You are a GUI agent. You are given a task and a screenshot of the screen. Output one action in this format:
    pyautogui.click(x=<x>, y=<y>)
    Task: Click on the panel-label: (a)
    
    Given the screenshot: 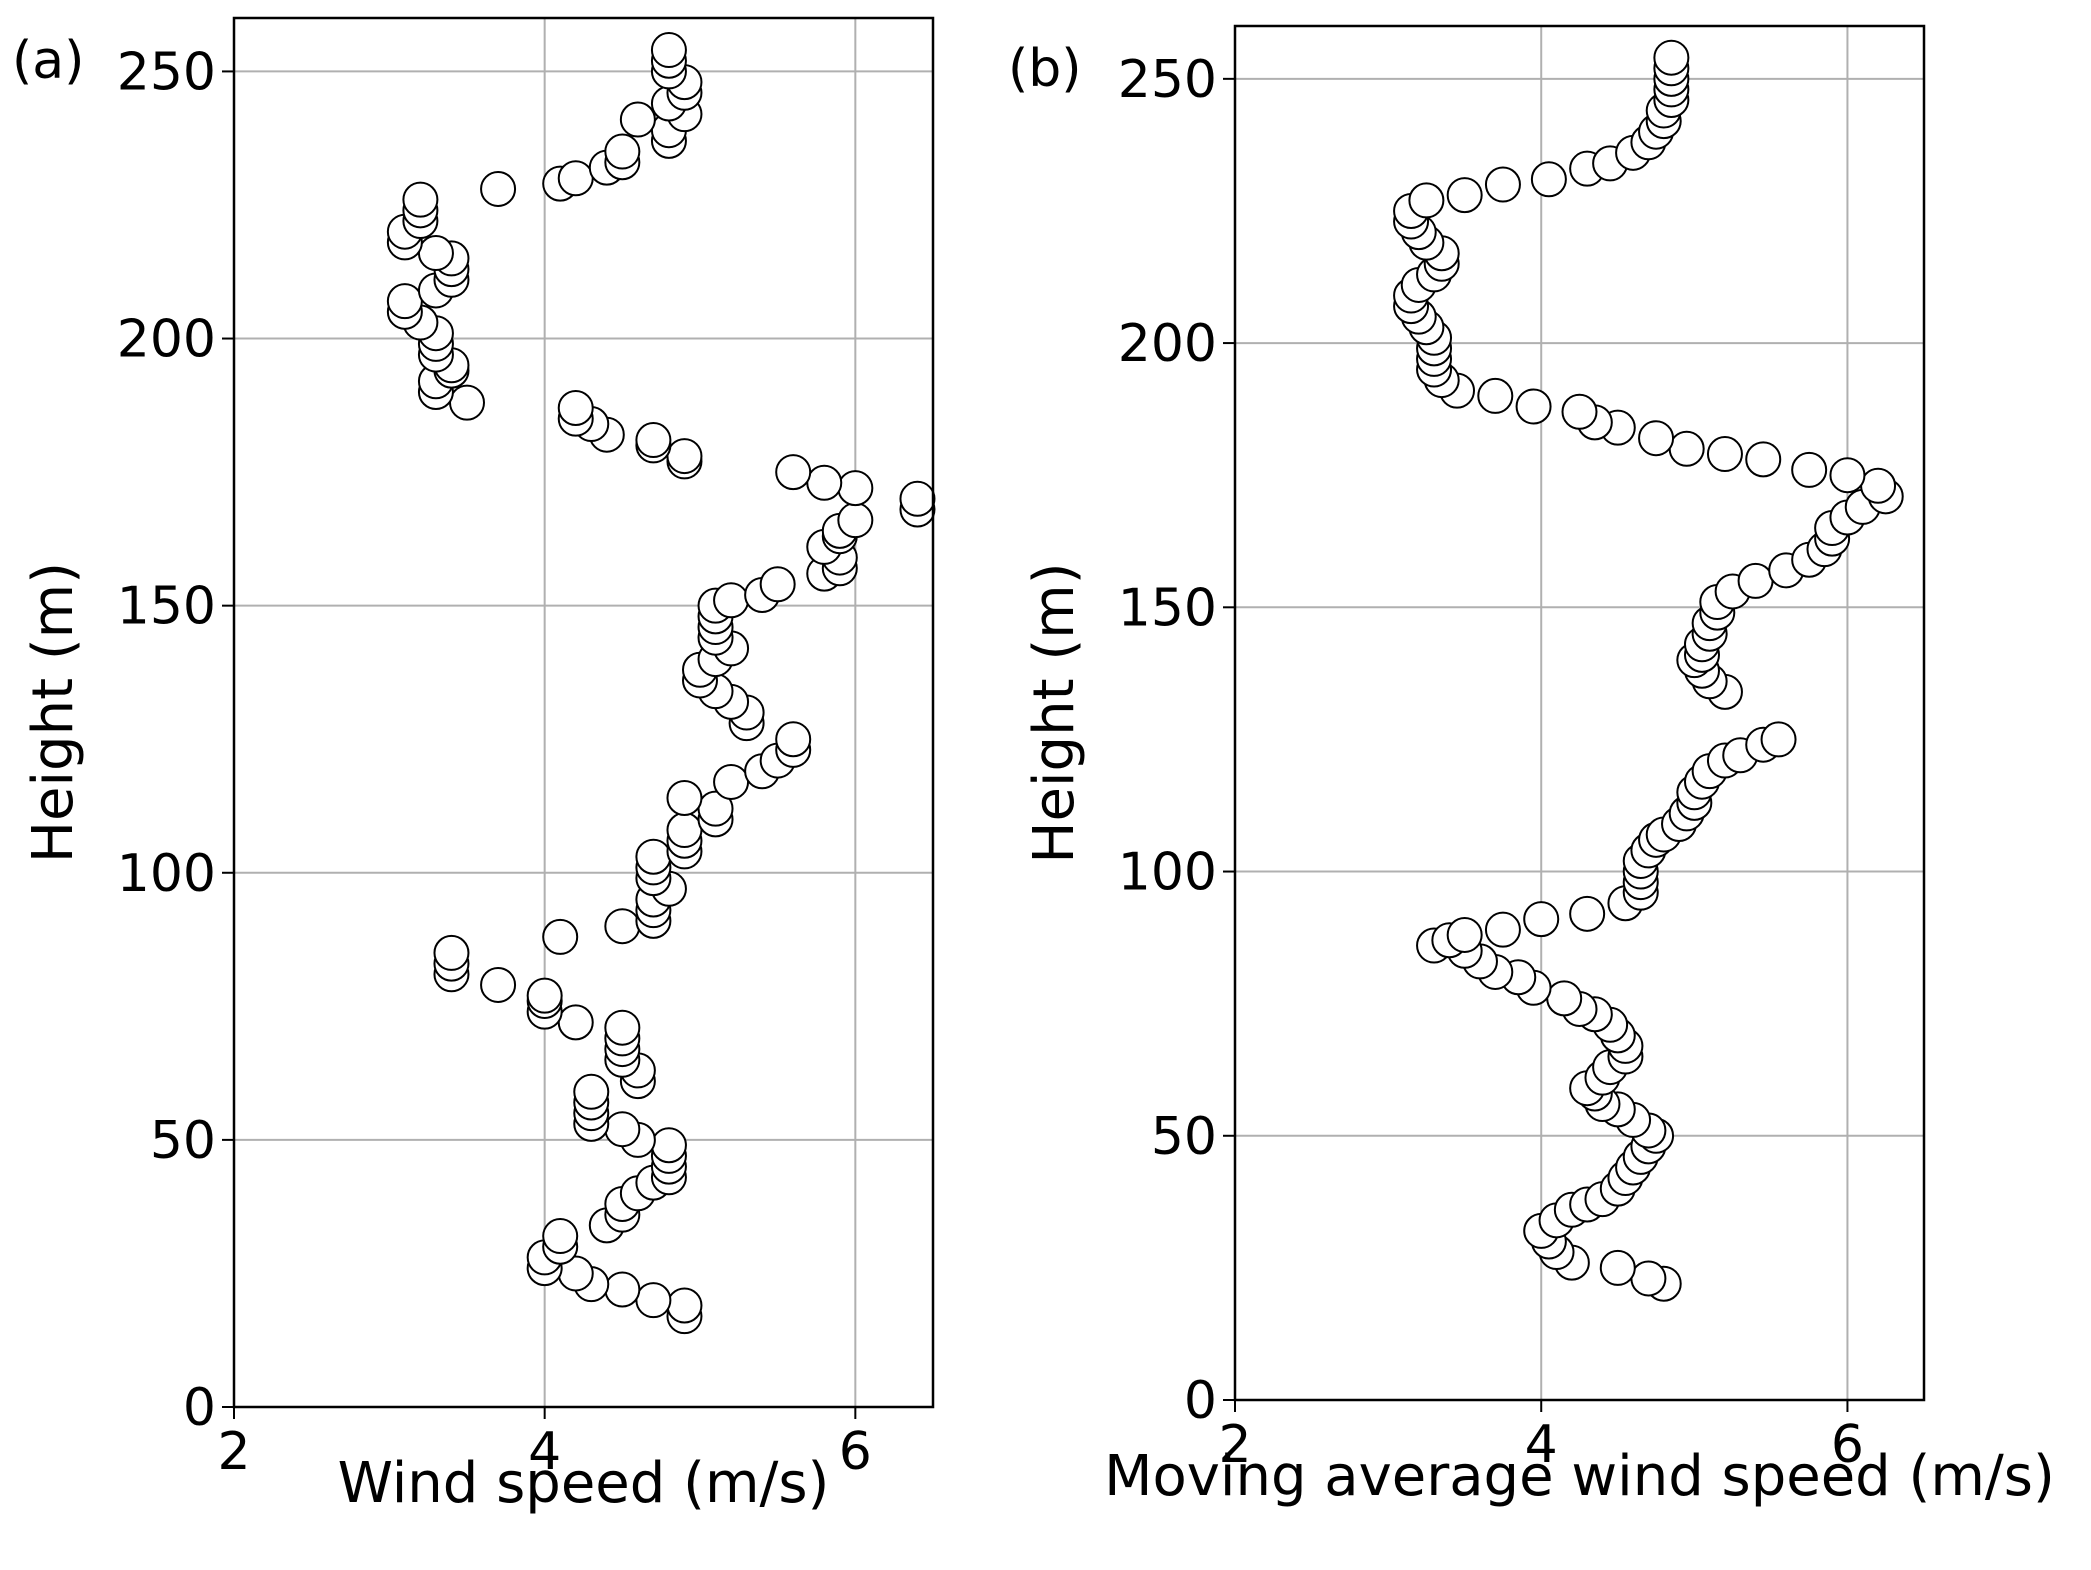 What is the action you would take?
    pyautogui.click(x=48, y=61)
    